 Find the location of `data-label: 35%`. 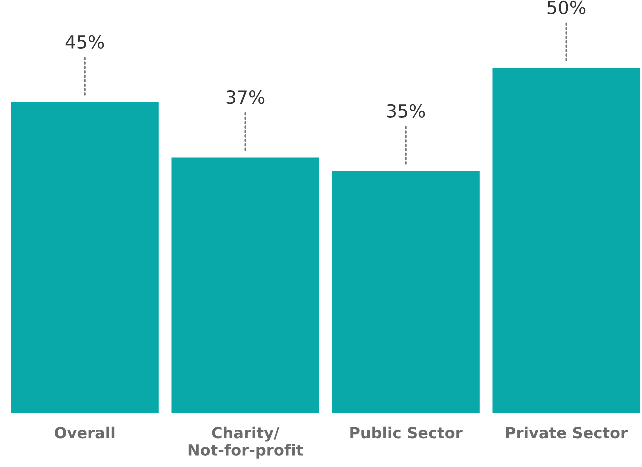

data-label: 35% is located at coordinates (406, 111).